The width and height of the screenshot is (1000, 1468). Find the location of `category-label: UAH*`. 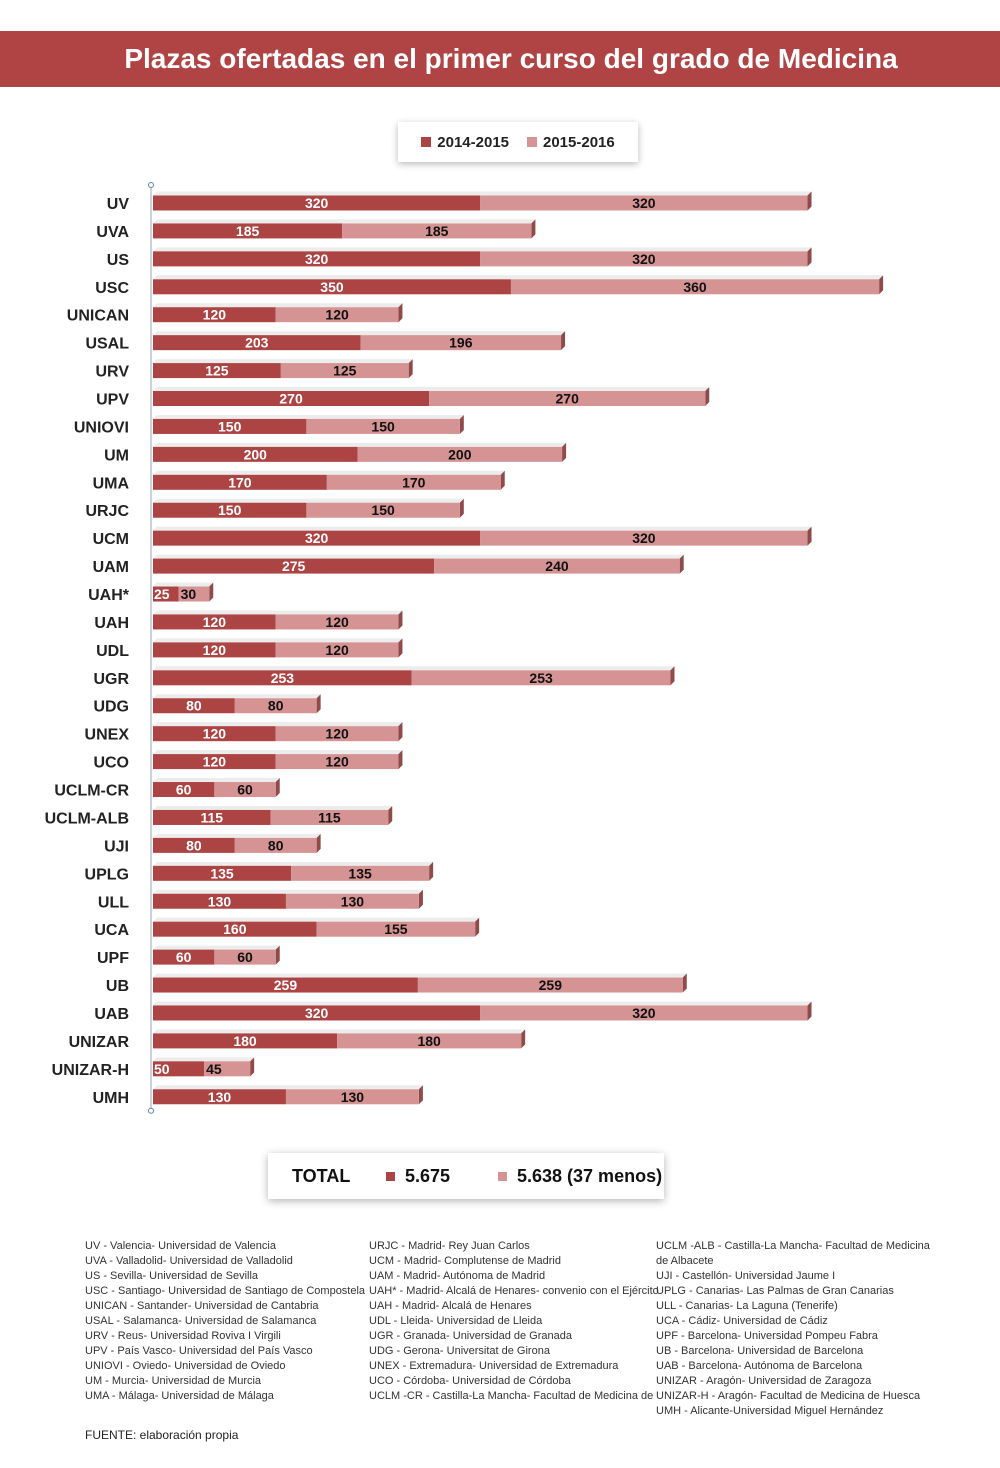

category-label: UAH* is located at coordinates (109, 595).